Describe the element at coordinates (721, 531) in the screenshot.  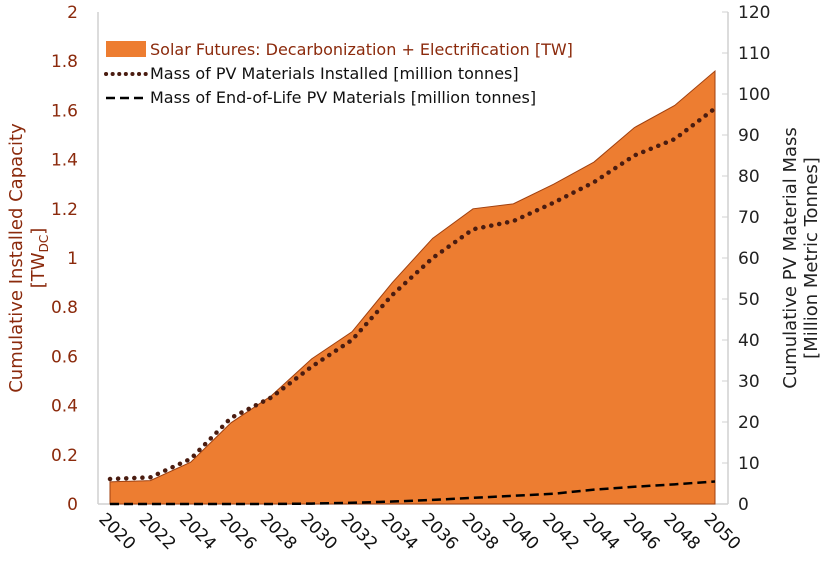
I see `x-tick-label: 2050` at that location.